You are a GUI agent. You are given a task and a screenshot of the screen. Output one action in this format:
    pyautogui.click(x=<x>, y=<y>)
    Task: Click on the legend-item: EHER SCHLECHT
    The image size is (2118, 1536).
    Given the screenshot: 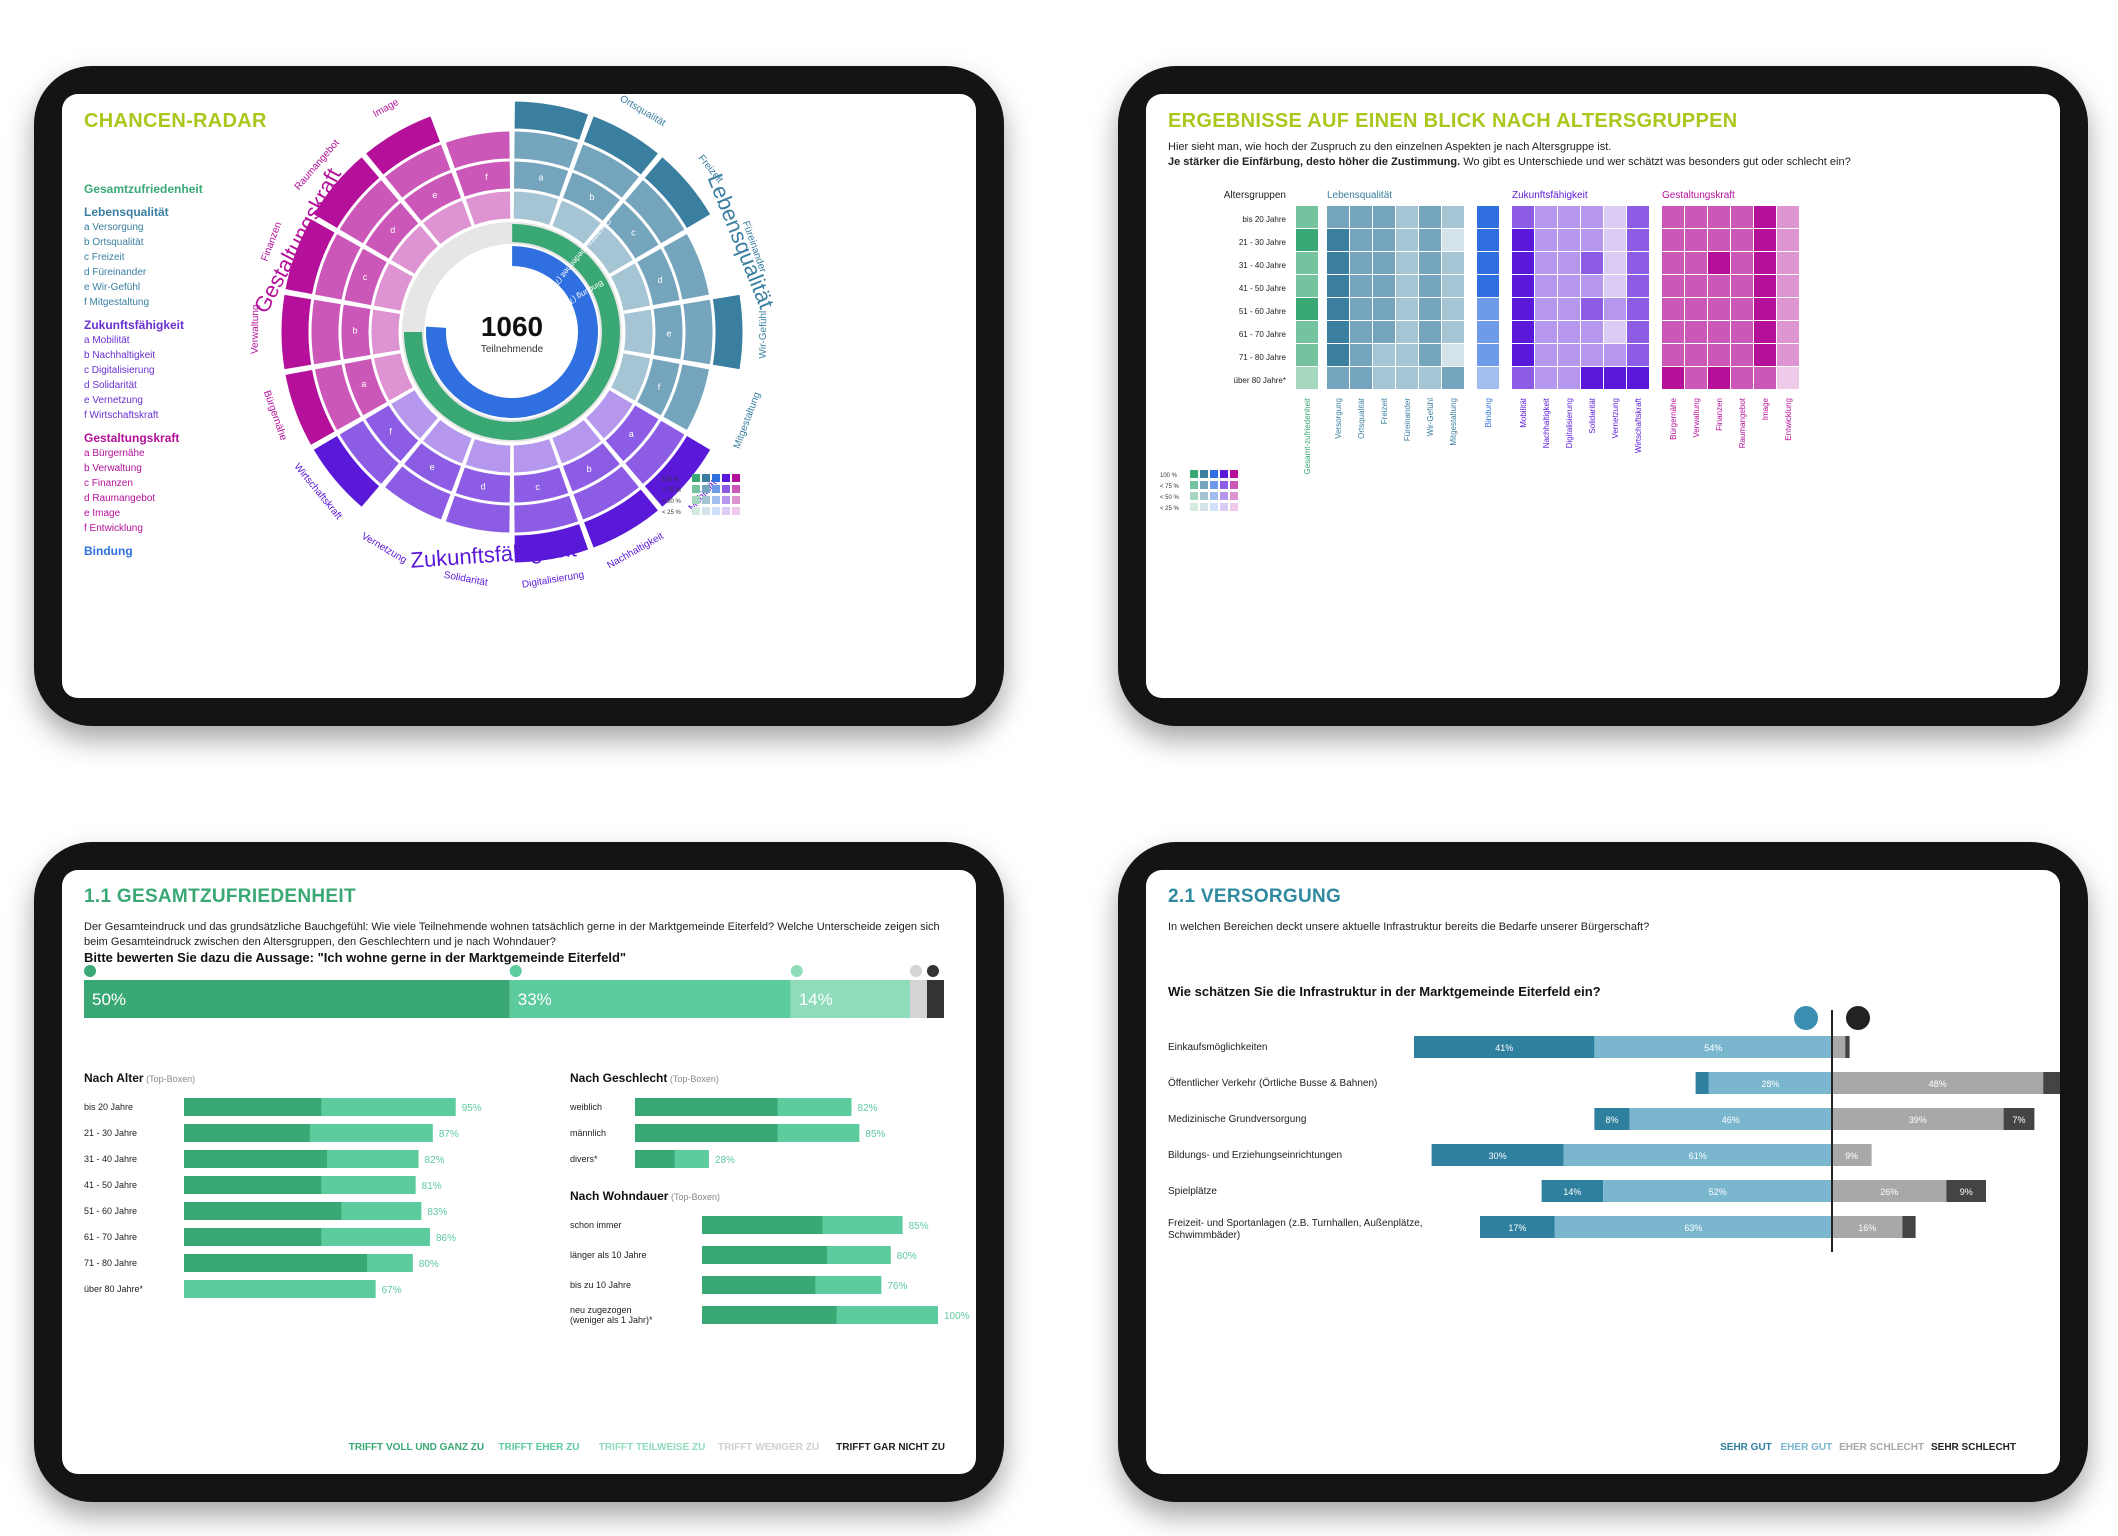 What is the action you would take?
    pyautogui.click(x=1881, y=1447)
    